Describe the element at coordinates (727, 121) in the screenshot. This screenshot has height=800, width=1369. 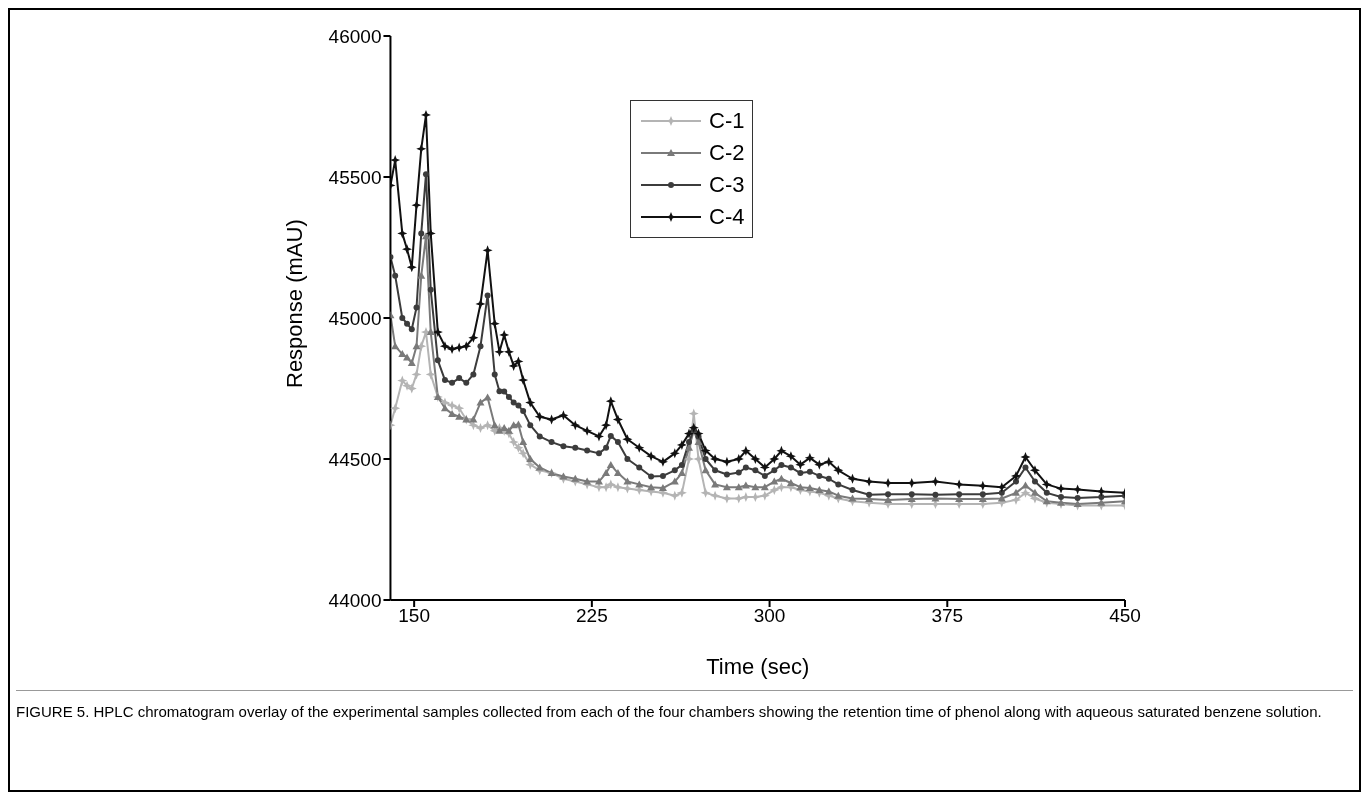
I see `legend-label: C-1` at that location.